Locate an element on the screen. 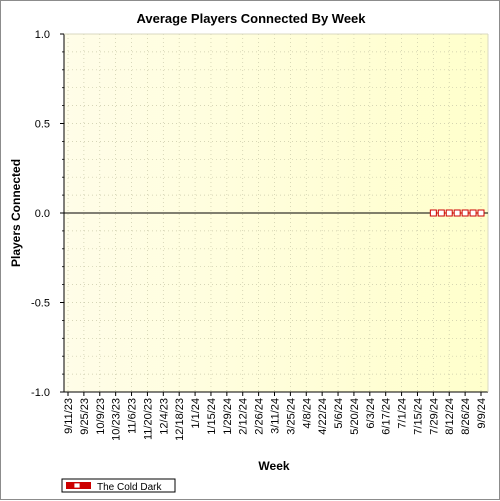  legend: The Cold Dark is located at coordinates (118, 485).